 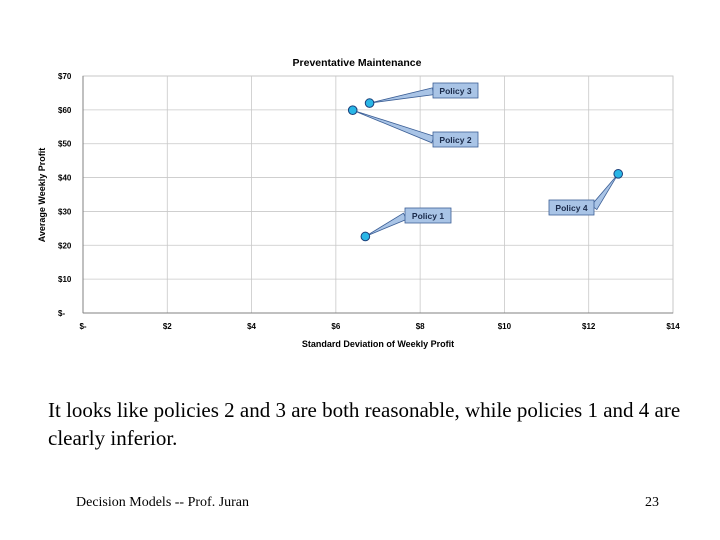 What do you see at coordinates (65, 178) in the screenshot?
I see `y-tick-label: $40` at bounding box center [65, 178].